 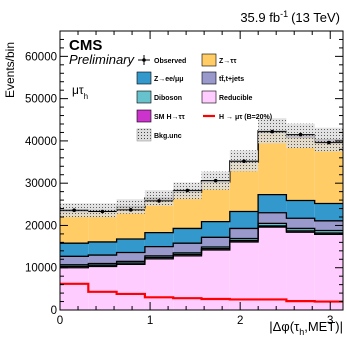 What do you see at coordinates (169, 79) in the screenshot?
I see `legend-label: Z→ee/μμ` at bounding box center [169, 79].